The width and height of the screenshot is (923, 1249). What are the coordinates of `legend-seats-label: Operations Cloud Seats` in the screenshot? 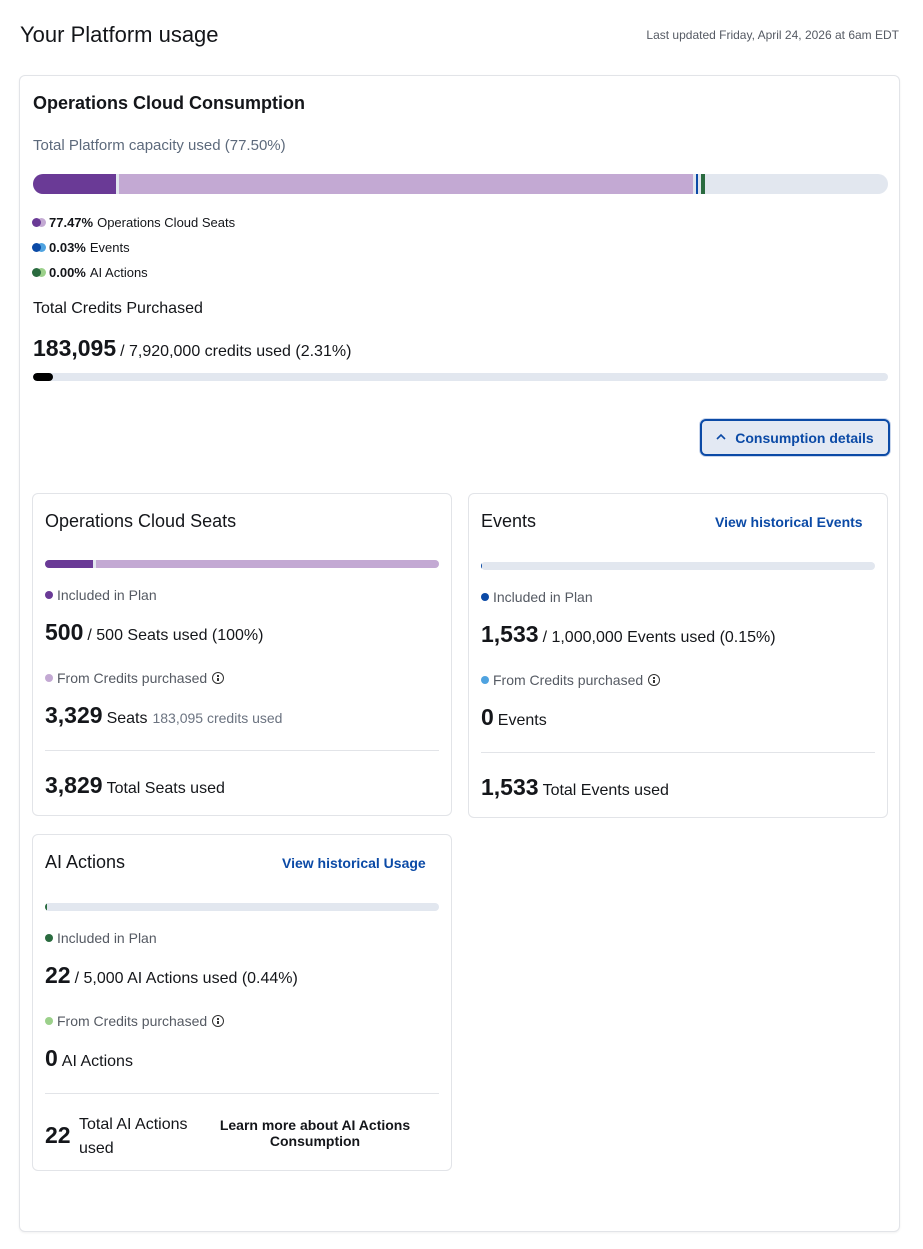 It's located at (166, 222).